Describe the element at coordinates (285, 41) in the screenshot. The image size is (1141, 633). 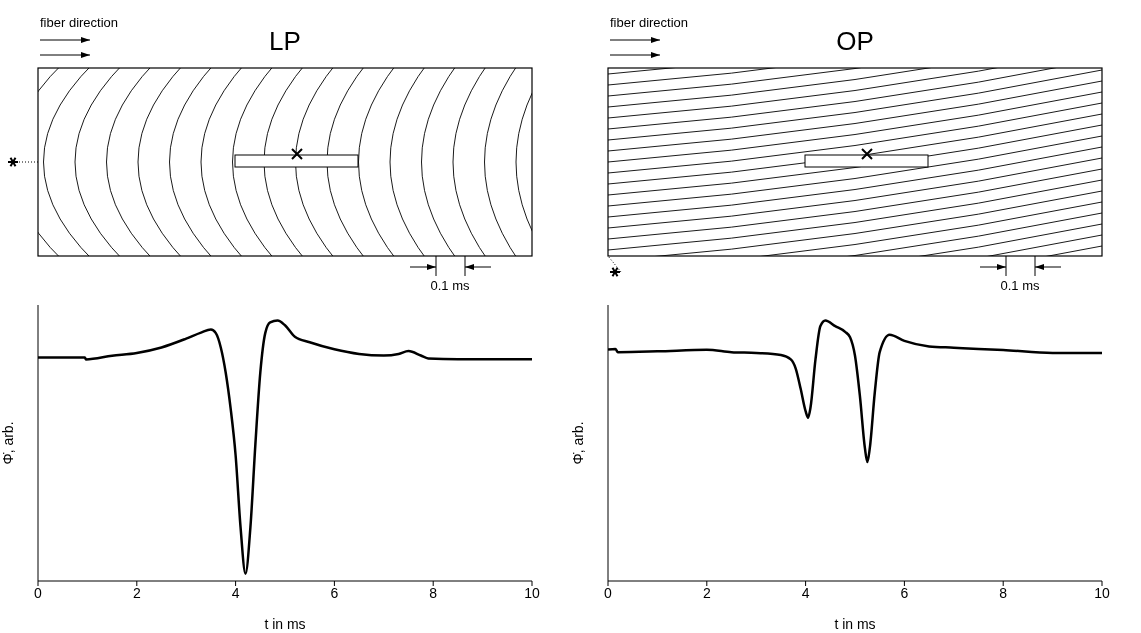
I see `chart-title: LP` at that location.